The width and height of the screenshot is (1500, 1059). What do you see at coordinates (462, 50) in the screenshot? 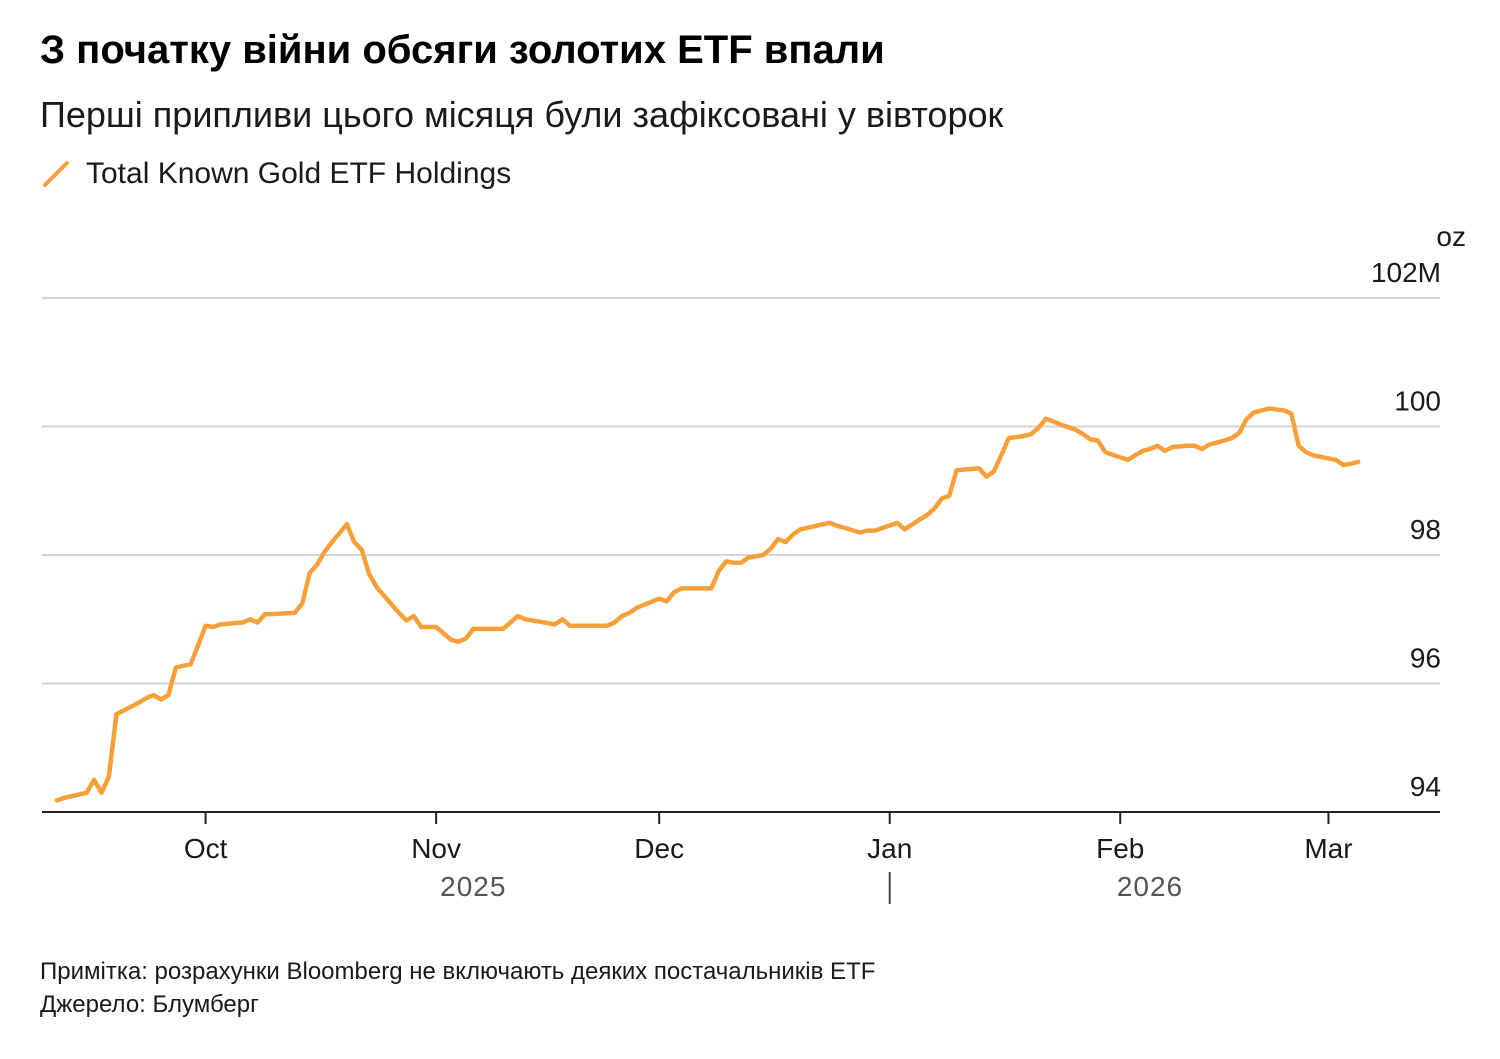
I see `chart-title: З початку війни обсяги золотих ETF впали` at bounding box center [462, 50].